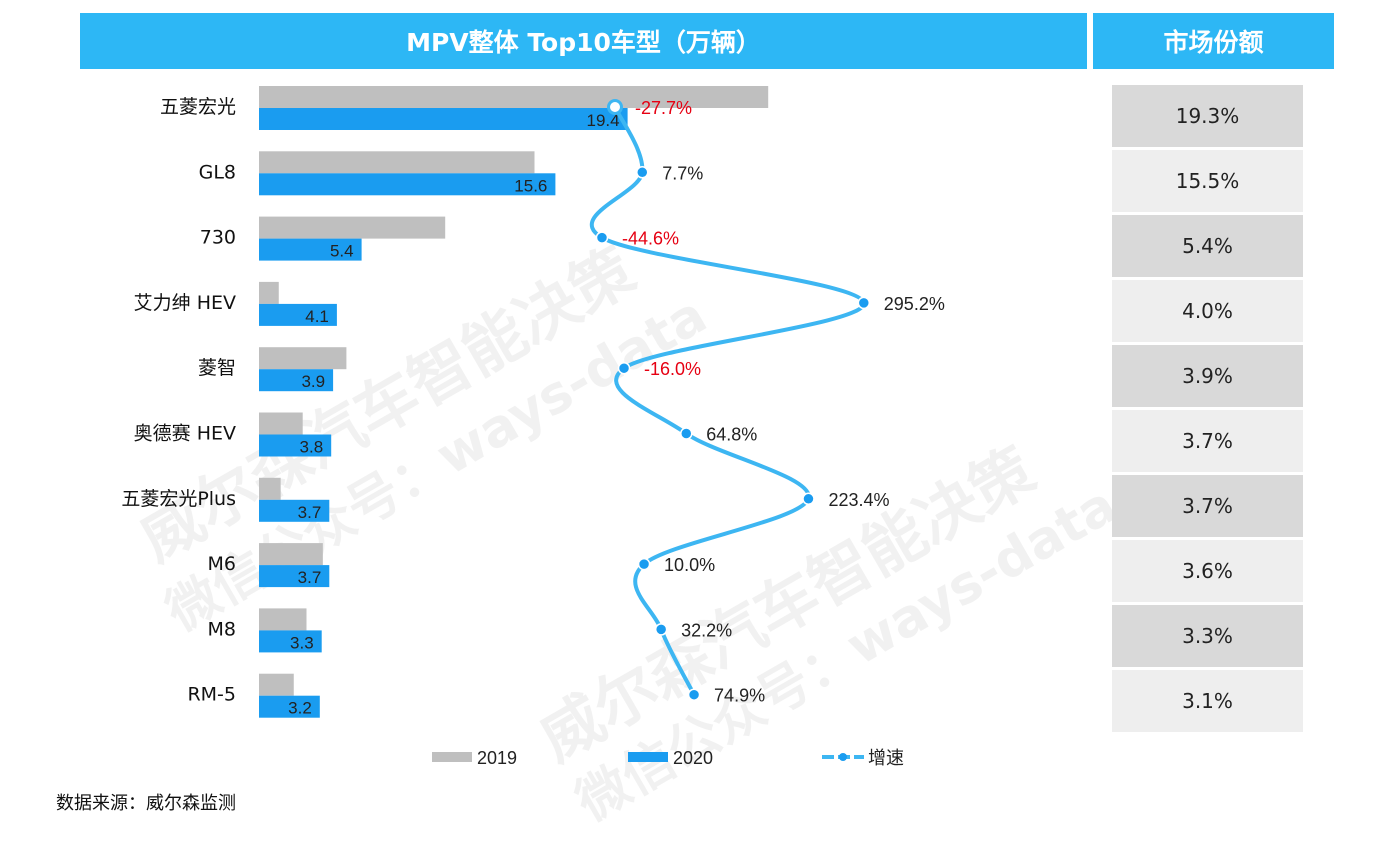 This screenshot has width=1390, height=855. Describe the element at coordinates (603, 120) in the screenshot. I see `bar-value-label: 19.4` at that location.